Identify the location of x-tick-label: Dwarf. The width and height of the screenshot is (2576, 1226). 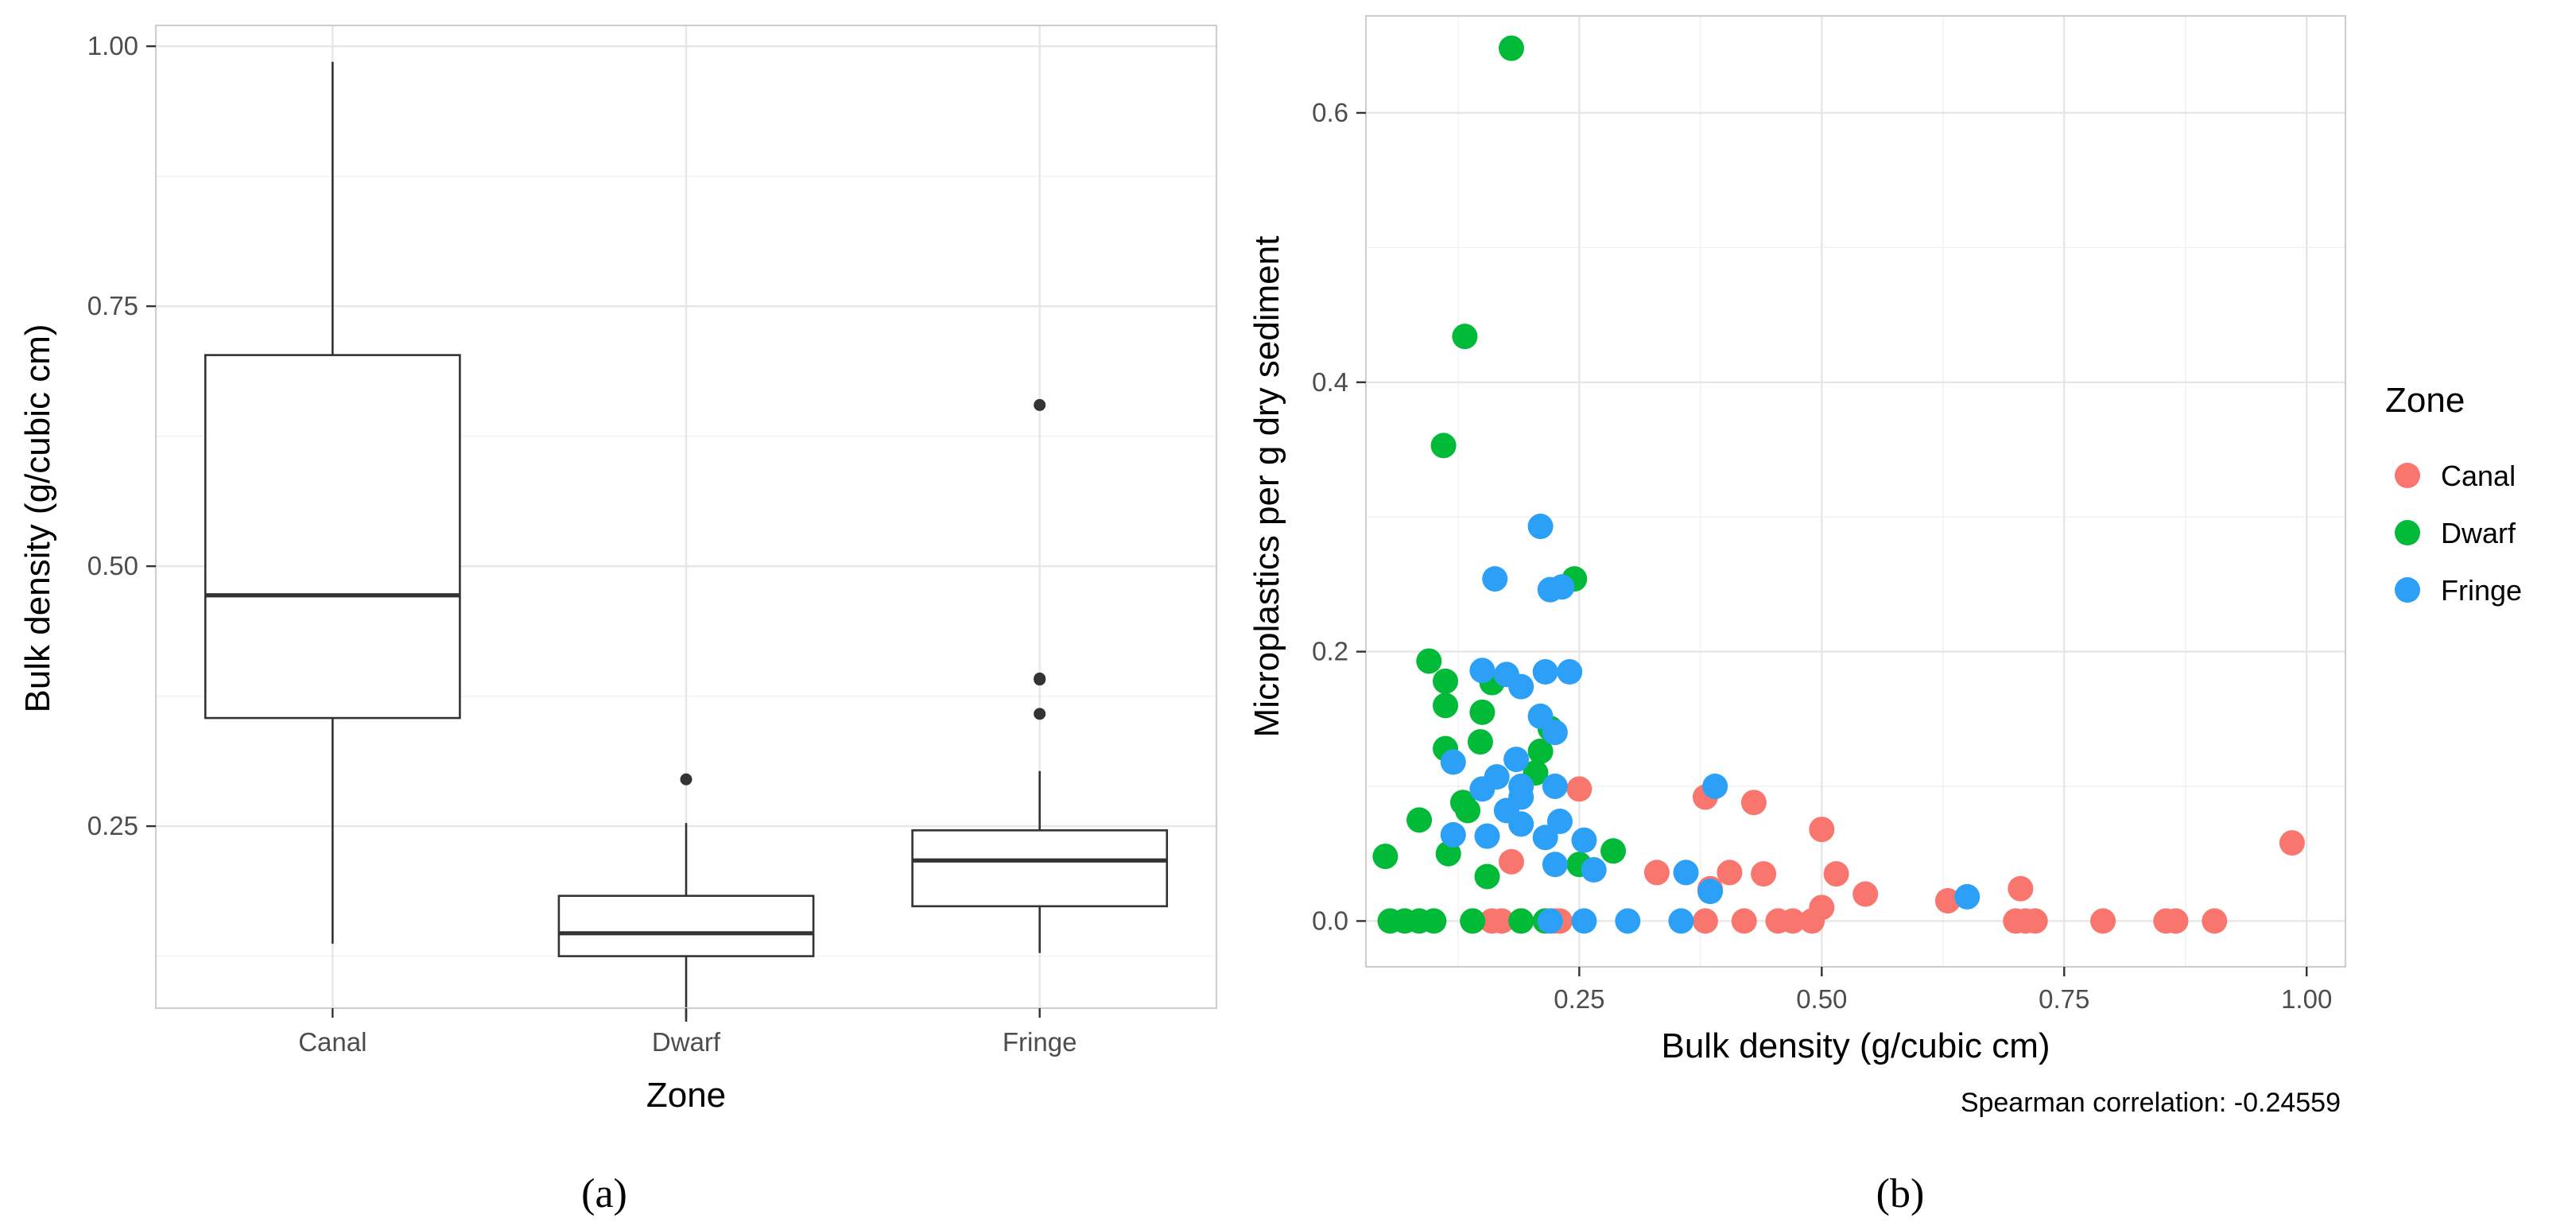
(686, 1042).